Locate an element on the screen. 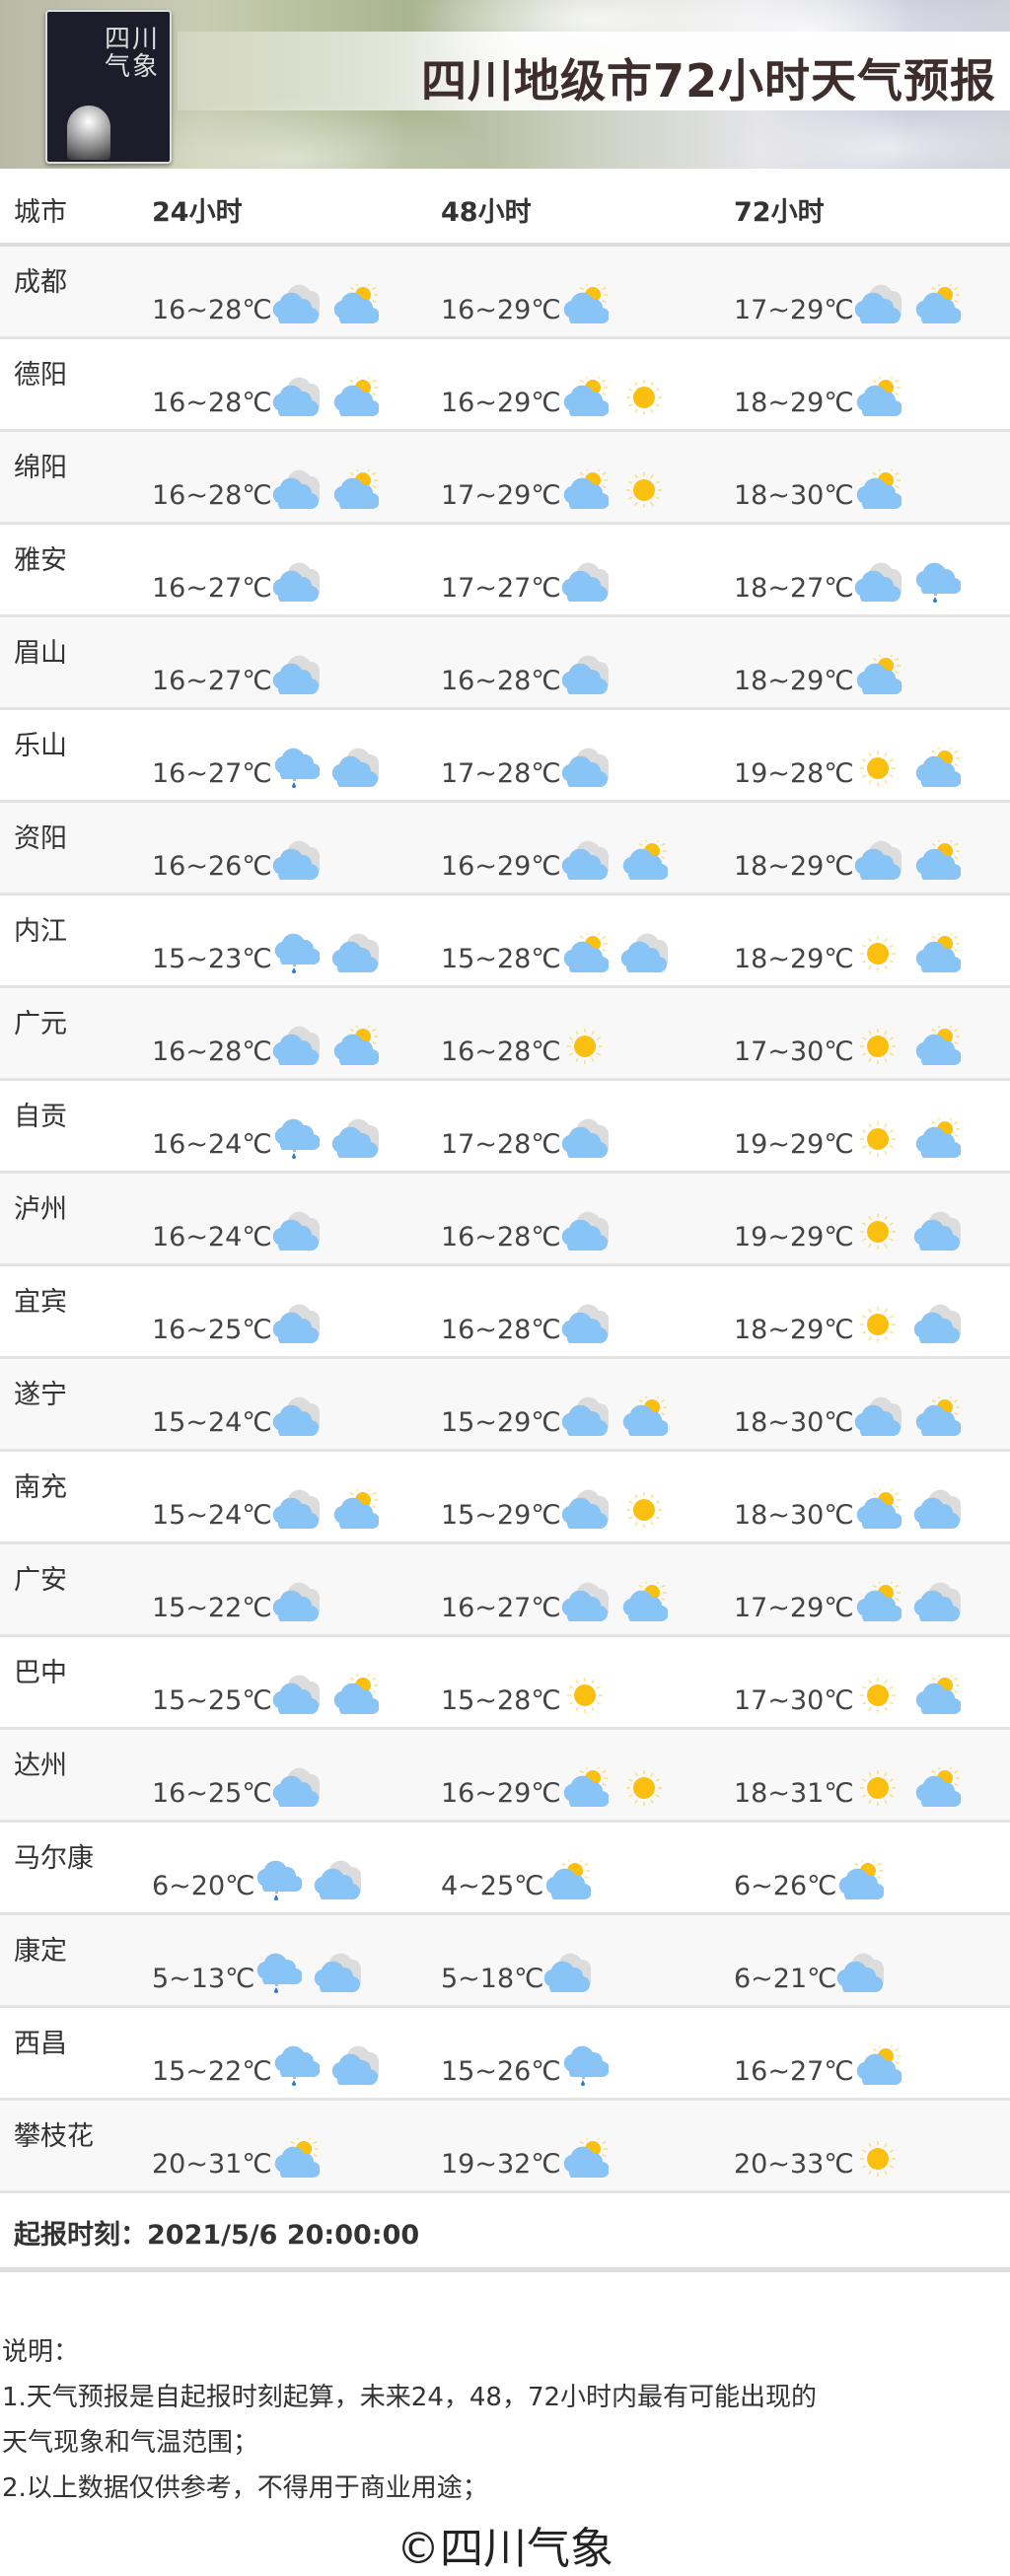 This screenshot has height=2576, width=1010. table-row: 宜宾 16~25℃ 16~28℃ 18~29℃ is located at coordinates (505, 1312).